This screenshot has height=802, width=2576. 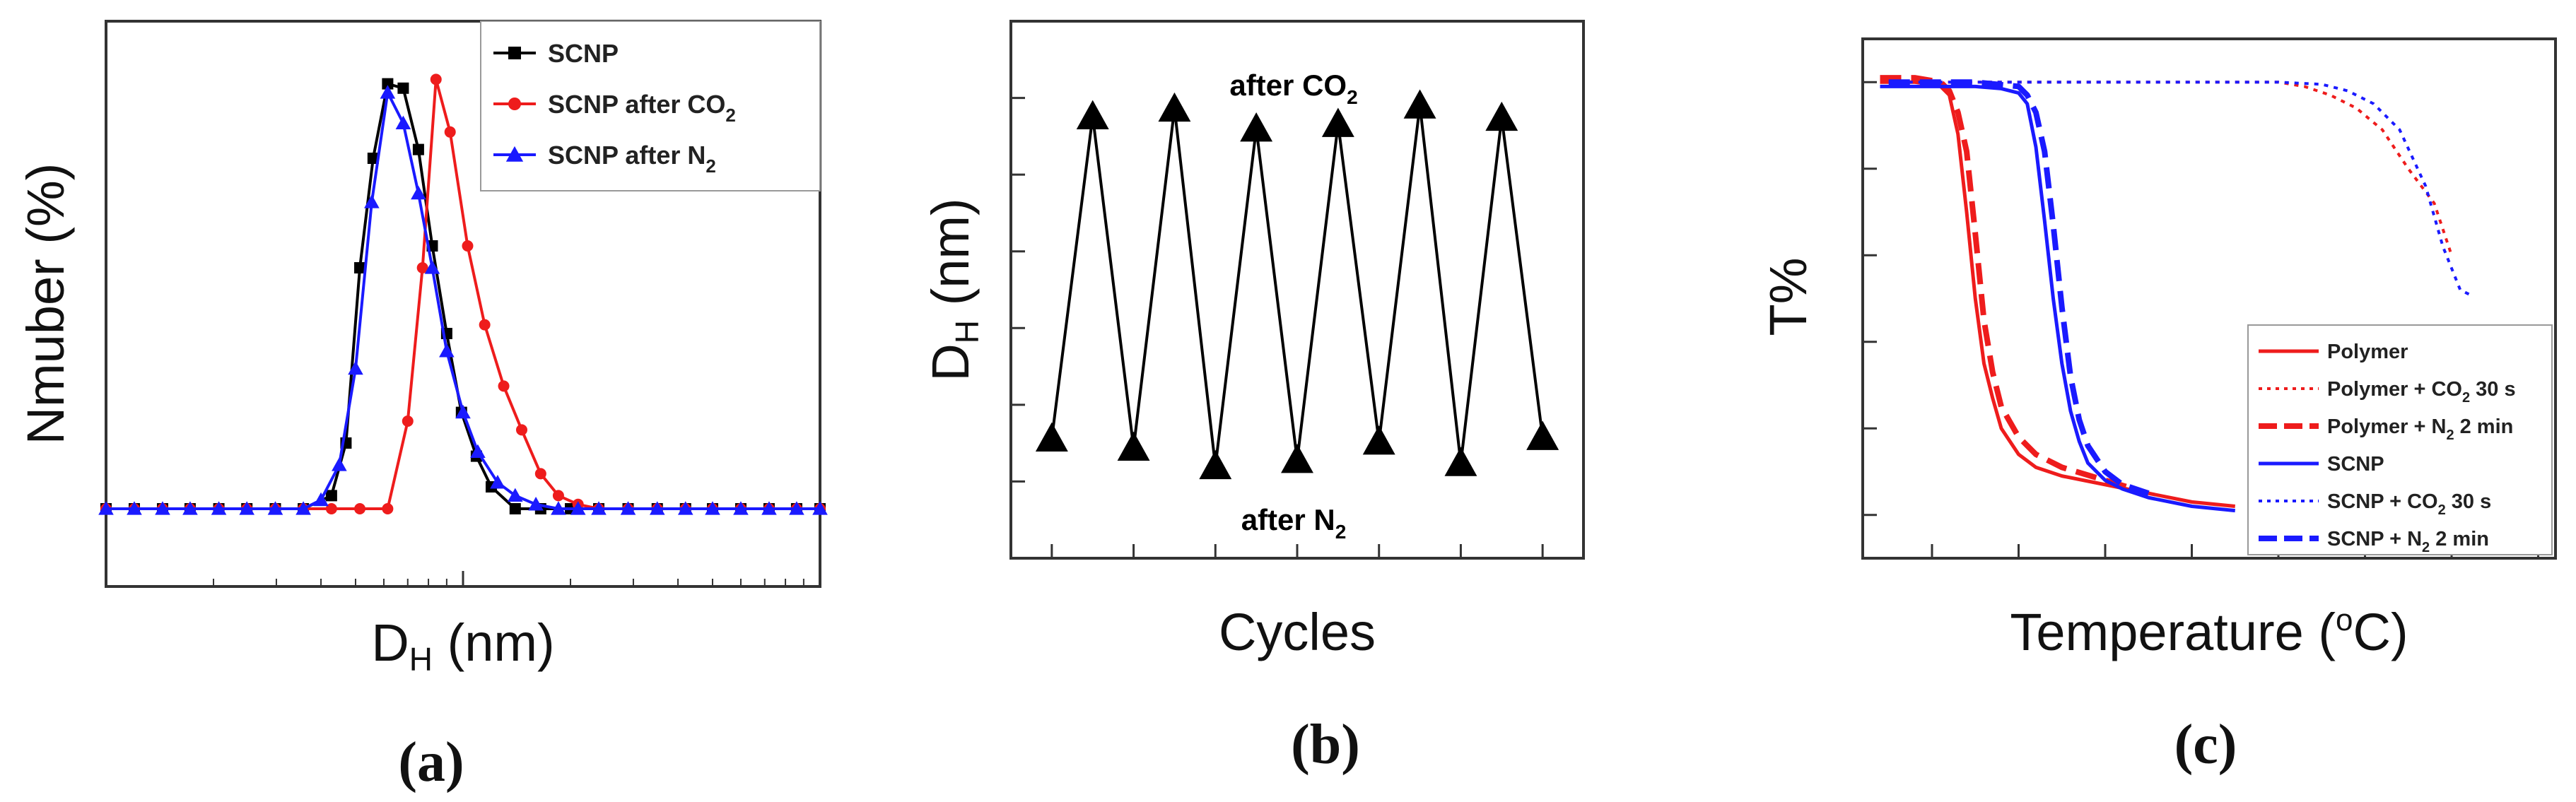 What do you see at coordinates (583, 53) in the screenshot?
I see `panel-a-legend-label-0: SCNP` at bounding box center [583, 53].